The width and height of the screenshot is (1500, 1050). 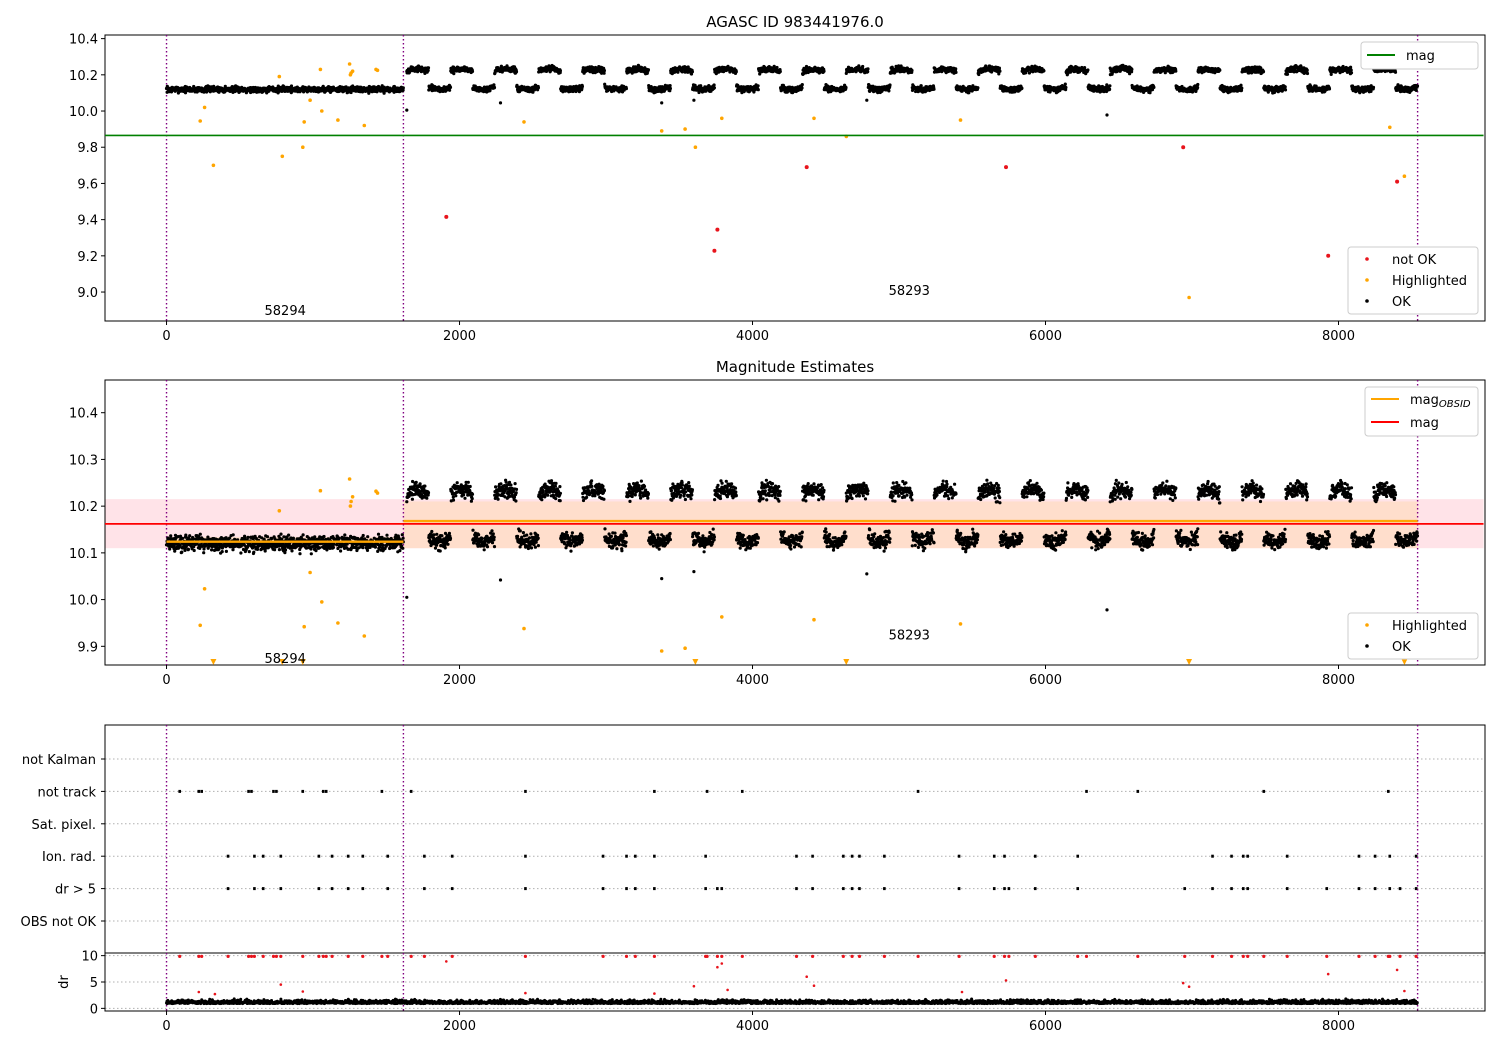 What do you see at coordinates (83, 554) in the screenshot?
I see `y-tick-label: 10.1` at bounding box center [83, 554].